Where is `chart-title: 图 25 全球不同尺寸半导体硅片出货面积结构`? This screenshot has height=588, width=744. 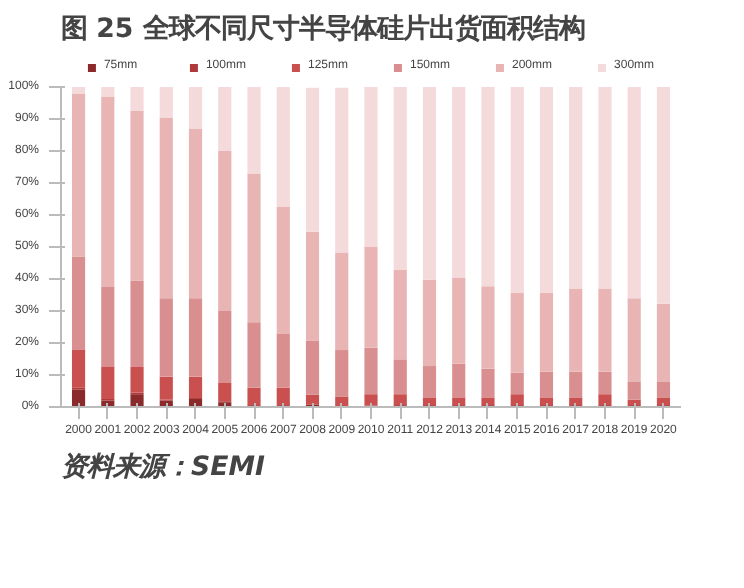
chart-title: 图 25 全球不同尺寸半导体硅片出货面积结构 is located at coordinates (323, 29).